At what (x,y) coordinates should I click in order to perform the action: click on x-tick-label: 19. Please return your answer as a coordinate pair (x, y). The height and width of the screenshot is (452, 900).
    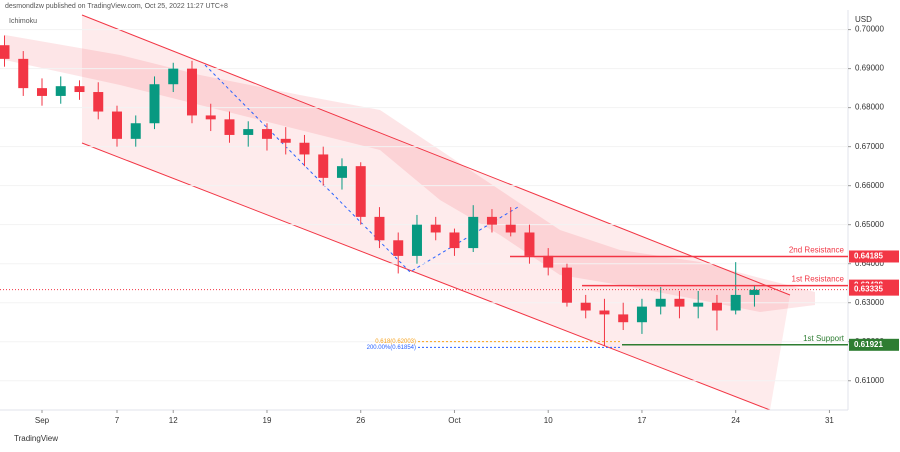
    Looking at the image, I should click on (267, 420).